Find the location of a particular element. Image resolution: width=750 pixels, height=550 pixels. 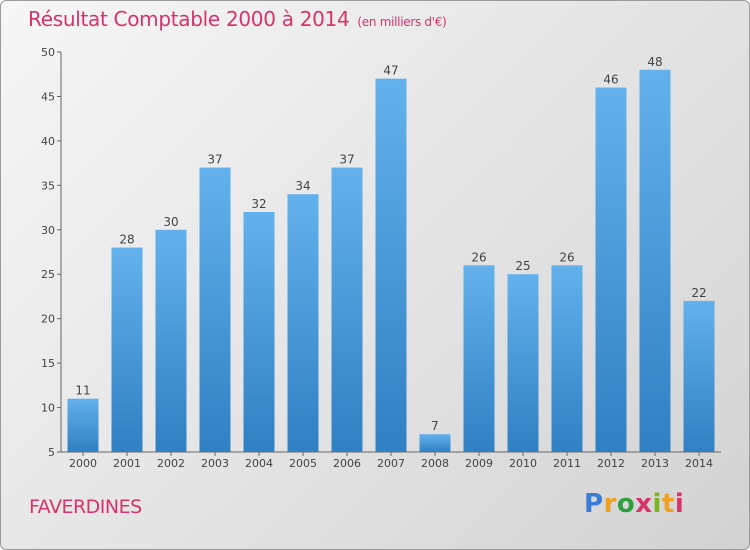

city-name: FAVERDINES is located at coordinates (85, 507).